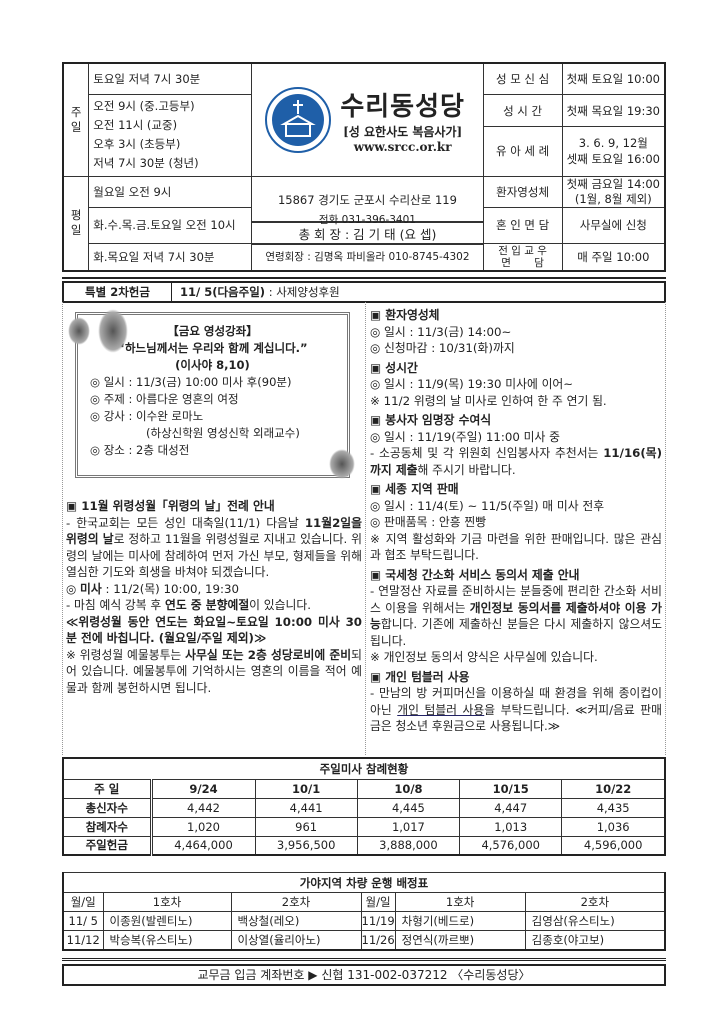 This screenshot has width=724, height=1024. I want to click on table-cell: 1,013, so click(511, 826).